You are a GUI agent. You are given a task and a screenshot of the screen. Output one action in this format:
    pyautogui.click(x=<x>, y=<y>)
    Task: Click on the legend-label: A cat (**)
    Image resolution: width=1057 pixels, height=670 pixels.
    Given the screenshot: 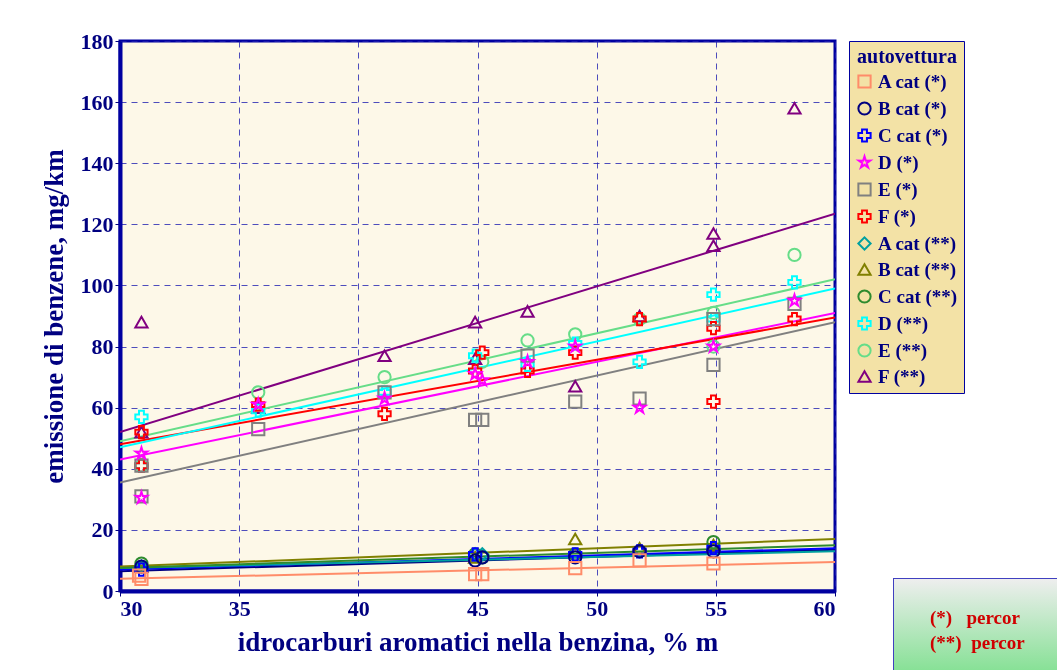 What is the action you would take?
    pyautogui.click(x=917, y=243)
    